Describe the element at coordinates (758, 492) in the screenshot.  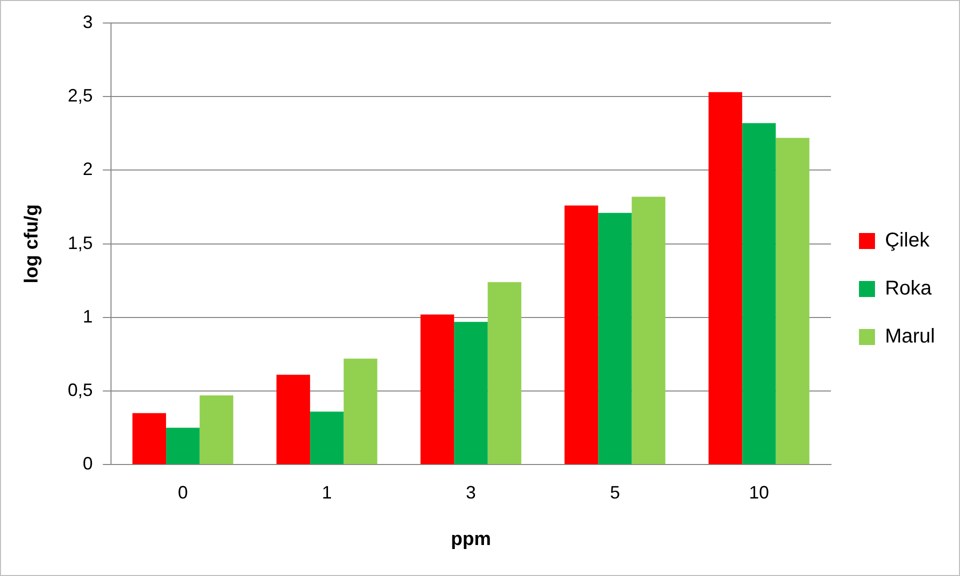
I see `x-tick-label: 10` at that location.